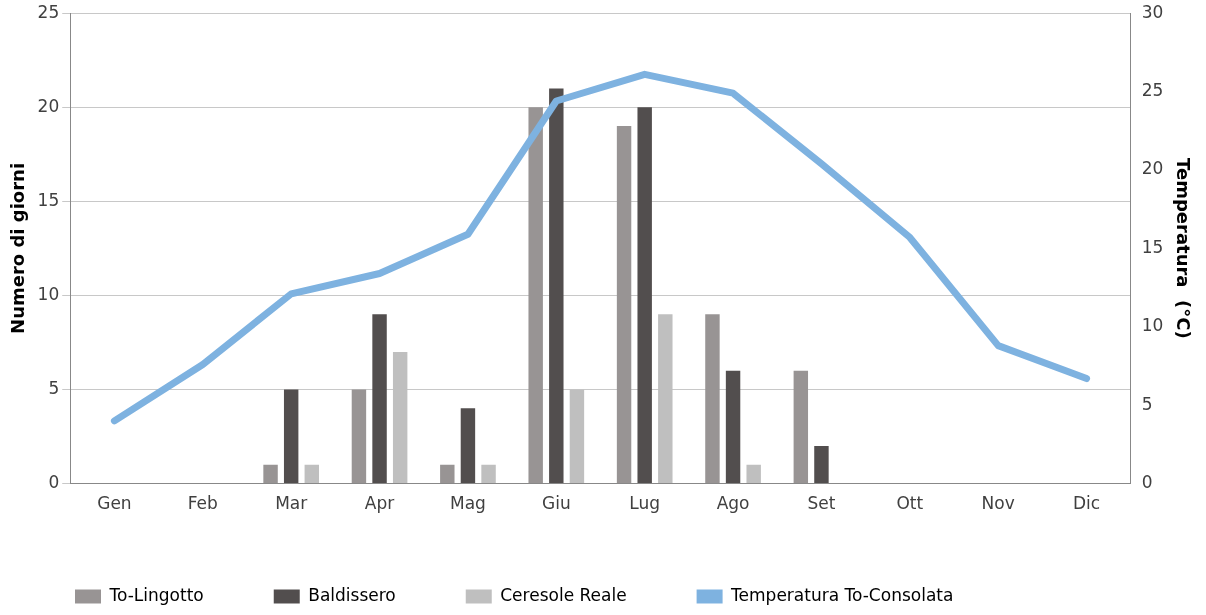 The height and width of the screenshot is (615, 1206). Describe the element at coordinates (842, 594) in the screenshot. I see `legend-label: Temperatura To-Consolata` at that location.